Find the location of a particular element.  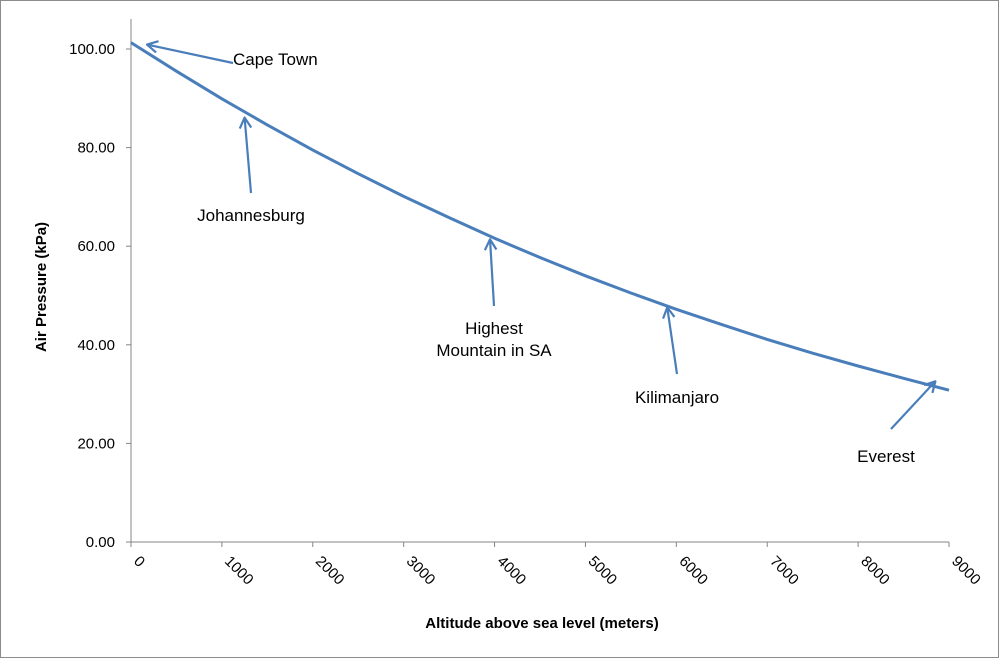

x-axis-title: Altitude above sea level (meters) is located at coordinates (541, 623).